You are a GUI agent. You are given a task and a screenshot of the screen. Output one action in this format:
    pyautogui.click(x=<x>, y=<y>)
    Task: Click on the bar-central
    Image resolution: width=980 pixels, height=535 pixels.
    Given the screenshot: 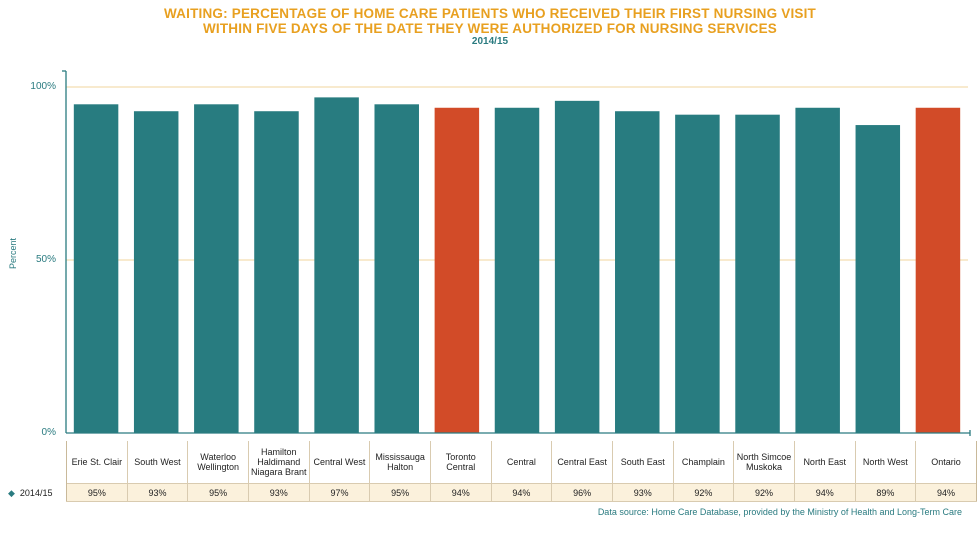 What is the action you would take?
    pyautogui.click(x=517, y=270)
    